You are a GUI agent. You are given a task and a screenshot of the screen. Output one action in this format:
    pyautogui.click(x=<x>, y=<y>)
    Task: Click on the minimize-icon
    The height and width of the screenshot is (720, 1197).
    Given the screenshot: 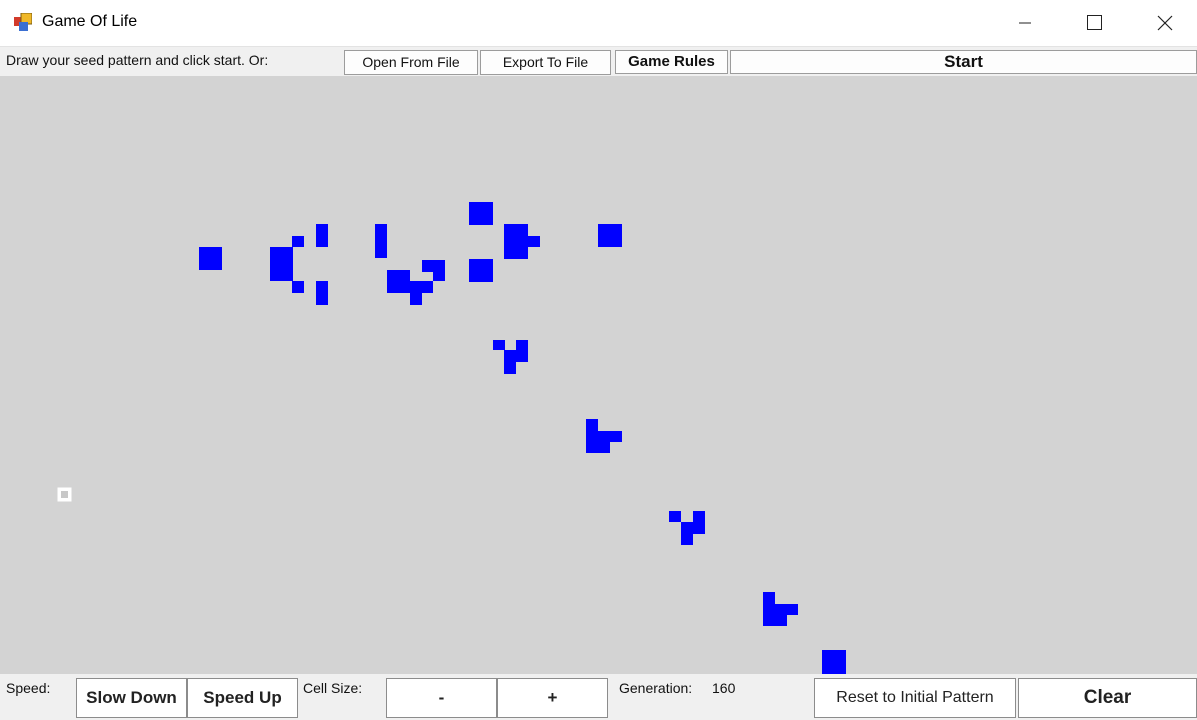 What is the action you would take?
    pyautogui.click(x=1025, y=23)
    